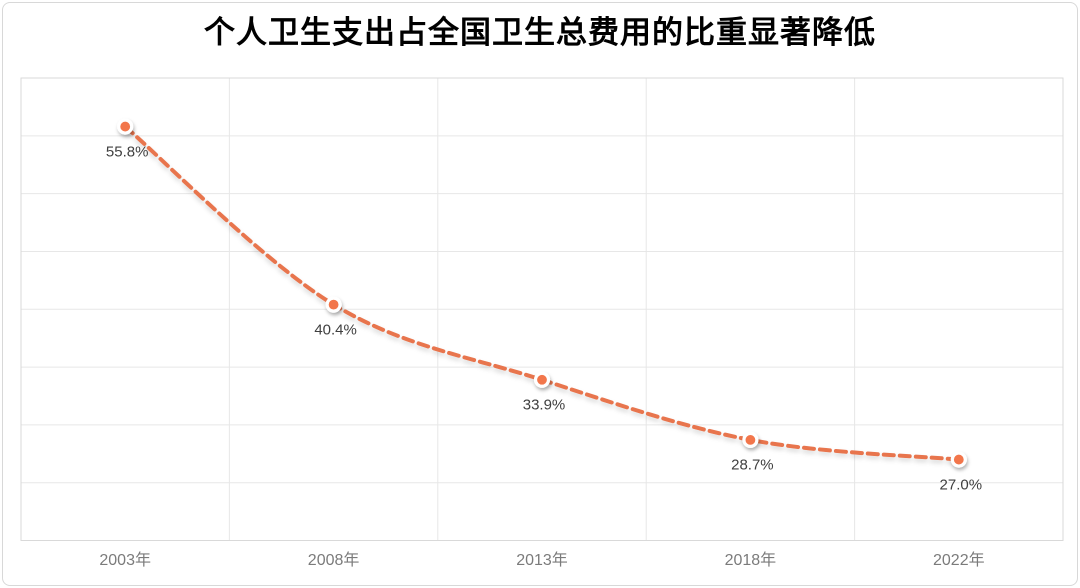 Image resolution: width=1080 pixels, height=588 pixels. I want to click on chart-title: 个人卫生支出占全国卫生总费用的比重显著降低, so click(540, 32).